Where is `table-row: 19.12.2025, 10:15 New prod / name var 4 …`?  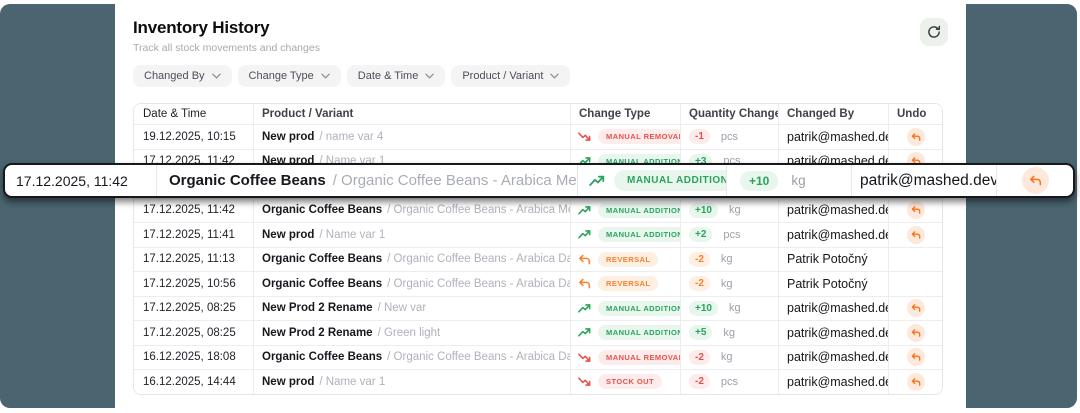 table-row: 19.12.2025, 10:15 New prod / name var 4 … is located at coordinates (538, 136).